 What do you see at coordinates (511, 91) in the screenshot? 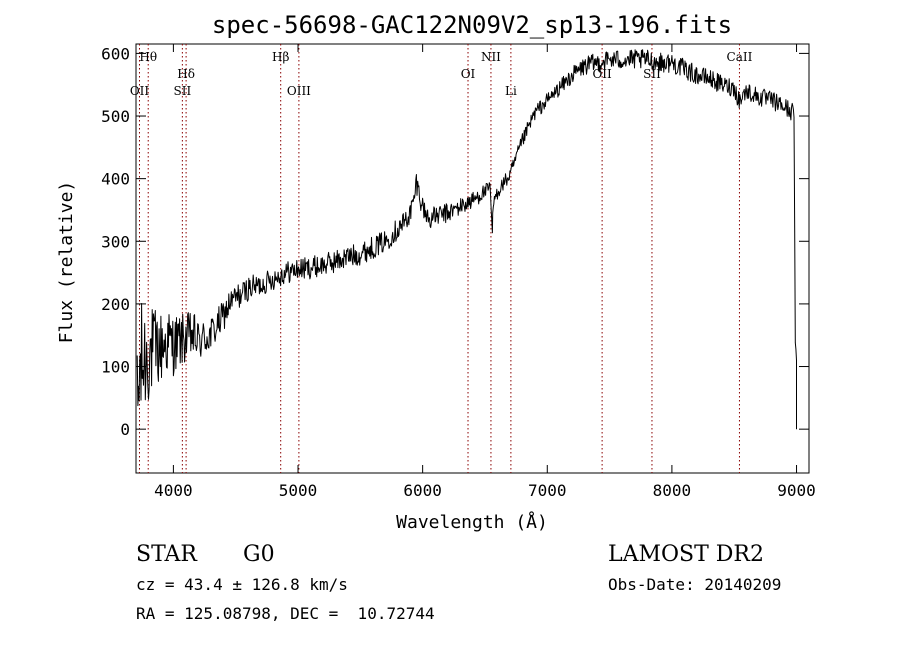
I see `line-label: Li` at bounding box center [511, 91].